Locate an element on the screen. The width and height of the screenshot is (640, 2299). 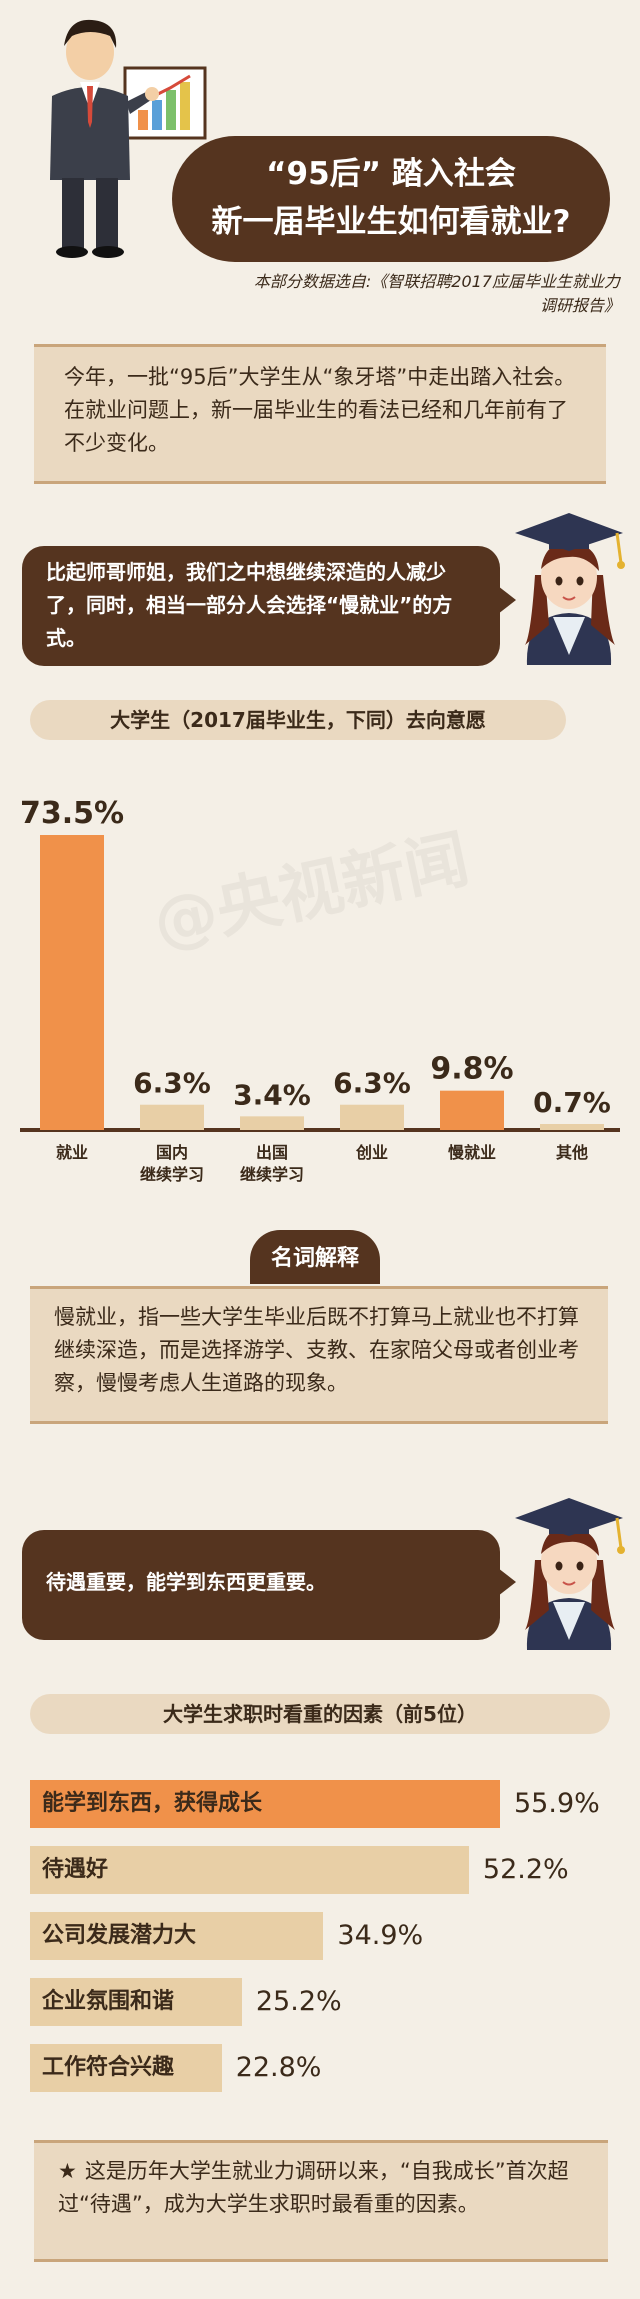
title-line1: “95后” 踏入社会 is located at coordinates (391, 174).